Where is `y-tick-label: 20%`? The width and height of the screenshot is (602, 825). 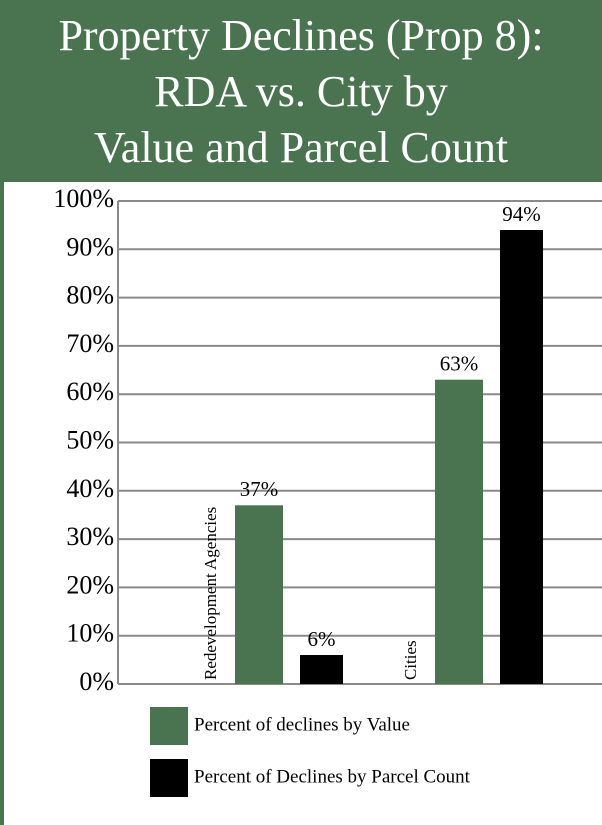
y-tick-label: 20% is located at coordinates (90, 584).